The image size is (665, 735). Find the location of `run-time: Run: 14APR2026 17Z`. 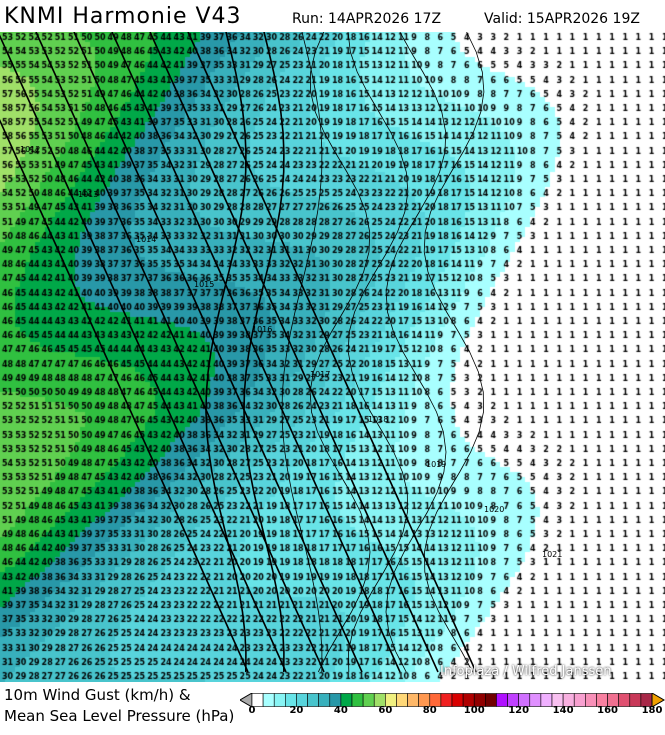

run-time: Run: 14APR2026 17Z is located at coordinates (367, 19).